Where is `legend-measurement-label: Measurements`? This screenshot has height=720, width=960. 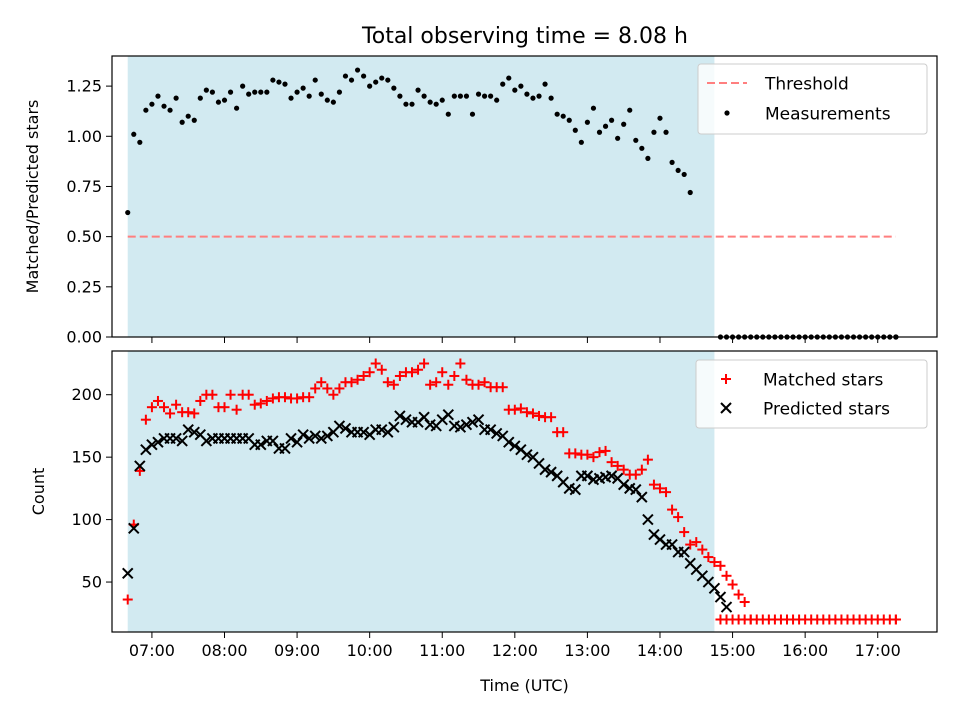 legend-measurement-label: Measurements is located at coordinates (828, 115).